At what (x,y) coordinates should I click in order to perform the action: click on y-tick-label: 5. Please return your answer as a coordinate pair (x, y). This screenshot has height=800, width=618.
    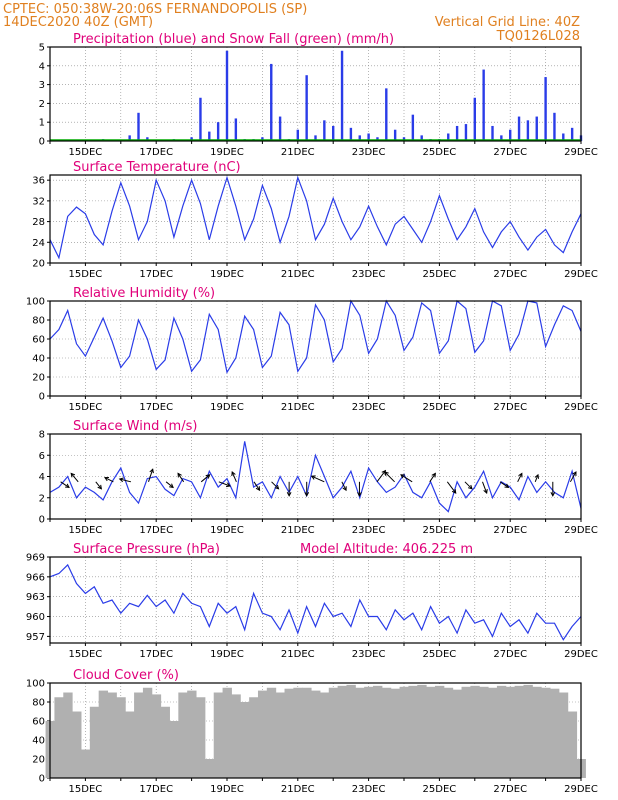
    Looking at the image, I should click on (42, 48).